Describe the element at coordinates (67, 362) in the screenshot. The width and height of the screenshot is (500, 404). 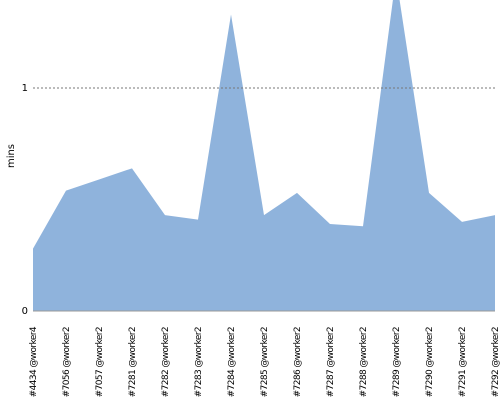
I see `x-tick-label: #7056 @worker2` at that location.